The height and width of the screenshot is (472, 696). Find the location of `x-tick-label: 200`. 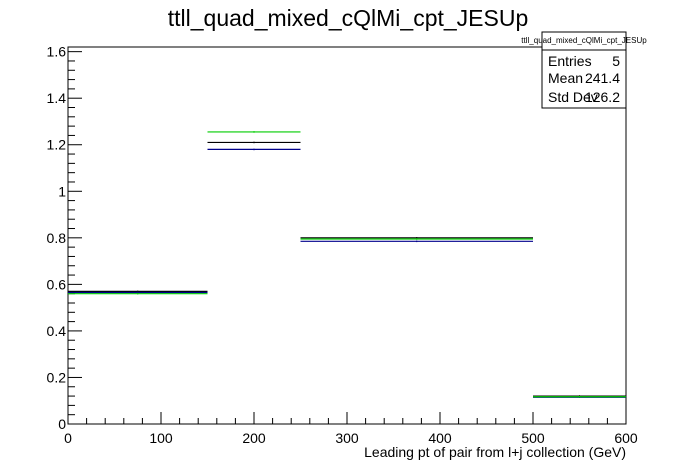

x-tick-label: 200 is located at coordinates (254, 438).